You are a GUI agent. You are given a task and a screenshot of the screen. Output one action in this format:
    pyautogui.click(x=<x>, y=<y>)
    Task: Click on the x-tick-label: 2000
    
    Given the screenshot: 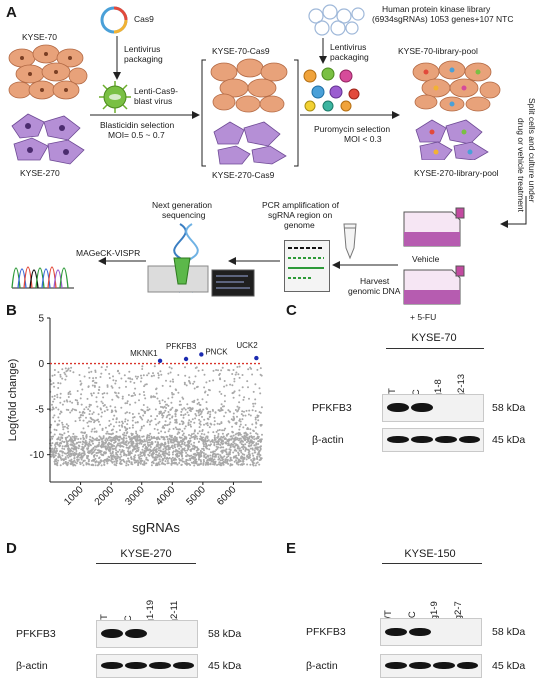 What is the action you would take?
    pyautogui.click(x=105, y=496)
    